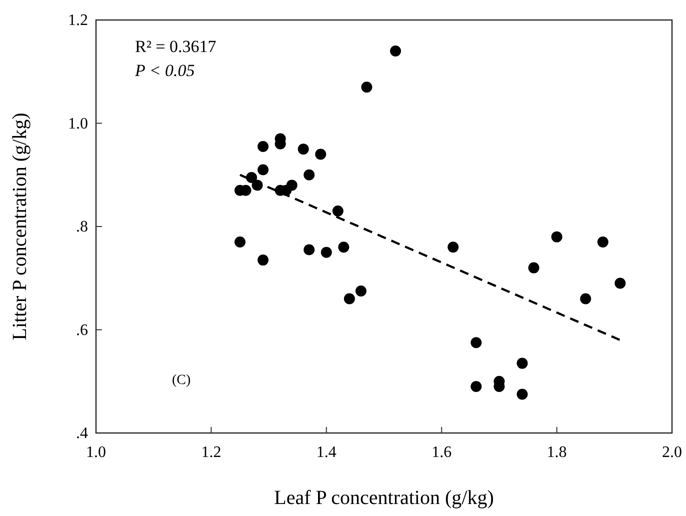  Describe the element at coordinates (181, 380) in the screenshot. I see `annotation: (C)` at that location.